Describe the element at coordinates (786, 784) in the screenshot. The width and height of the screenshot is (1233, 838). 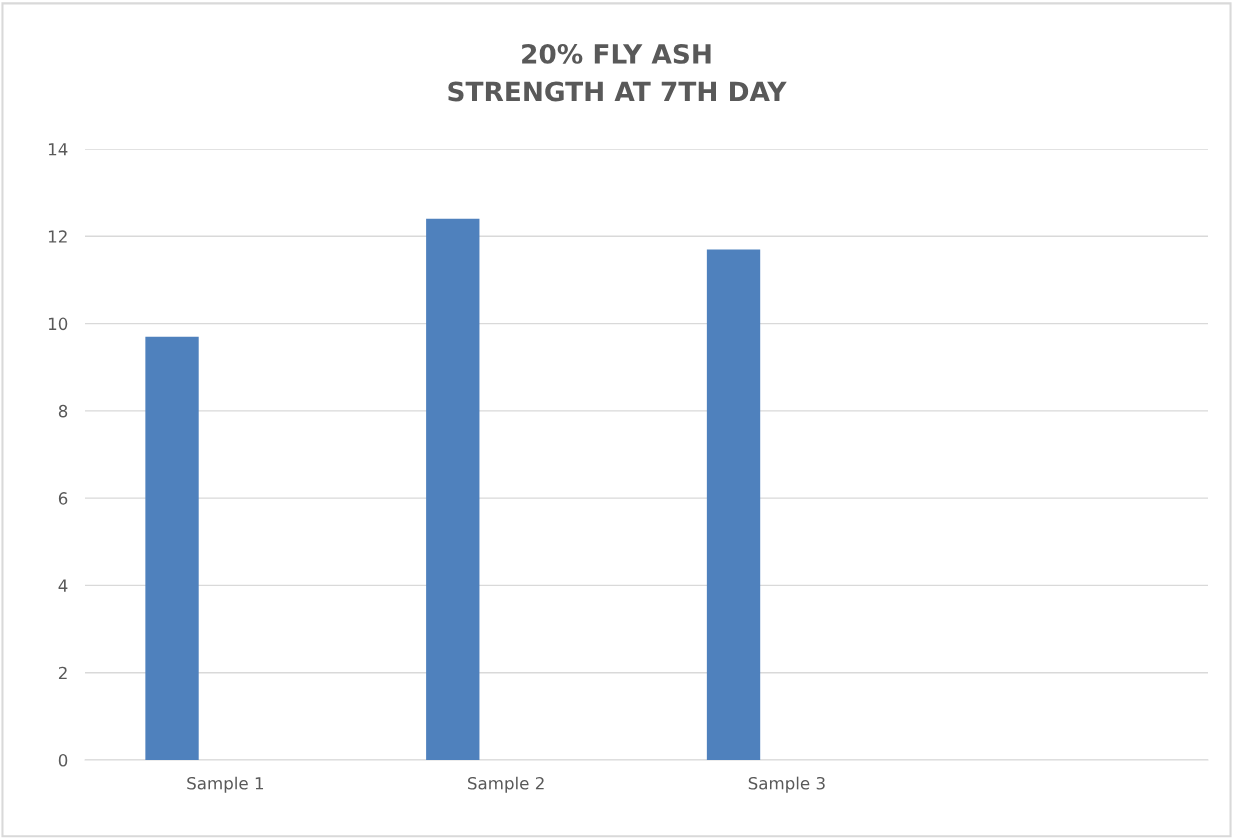
I see `x-tick-label: Sample 3` at that location.